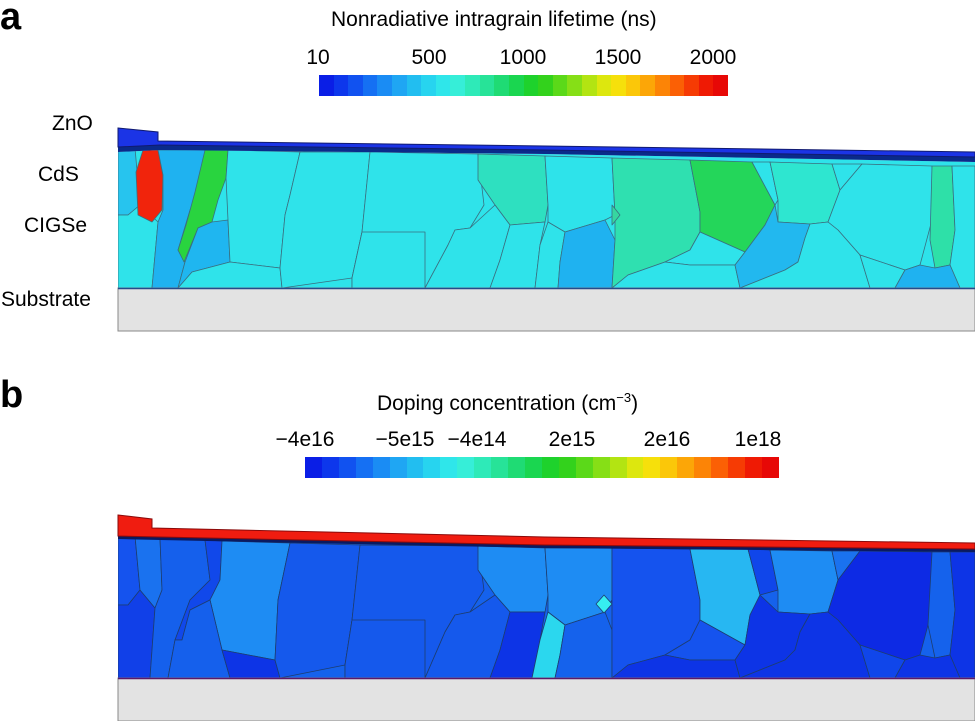 This screenshot has width=975, height=721. What do you see at coordinates (149, 186) in the screenshot?
I see `grain-high-lifetime` at bounding box center [149, 186].